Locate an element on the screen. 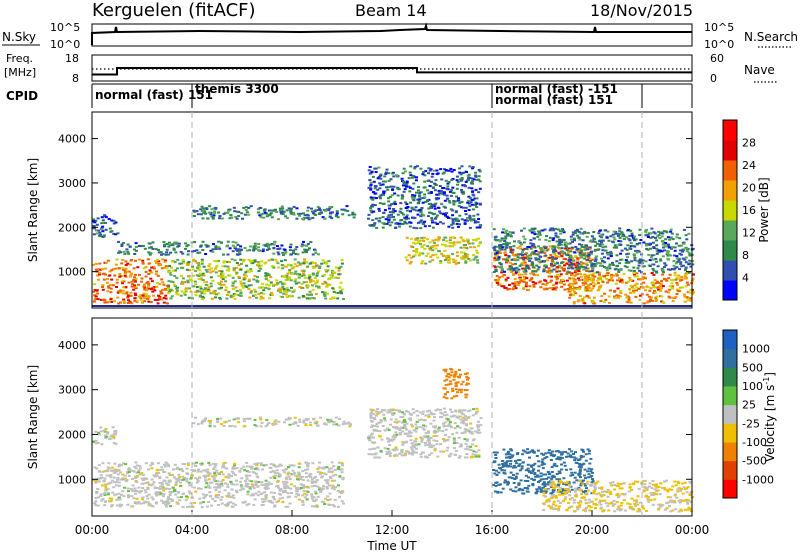  cpid-segment-2: normal (fast) -151 is located at coordinates (556, 89).